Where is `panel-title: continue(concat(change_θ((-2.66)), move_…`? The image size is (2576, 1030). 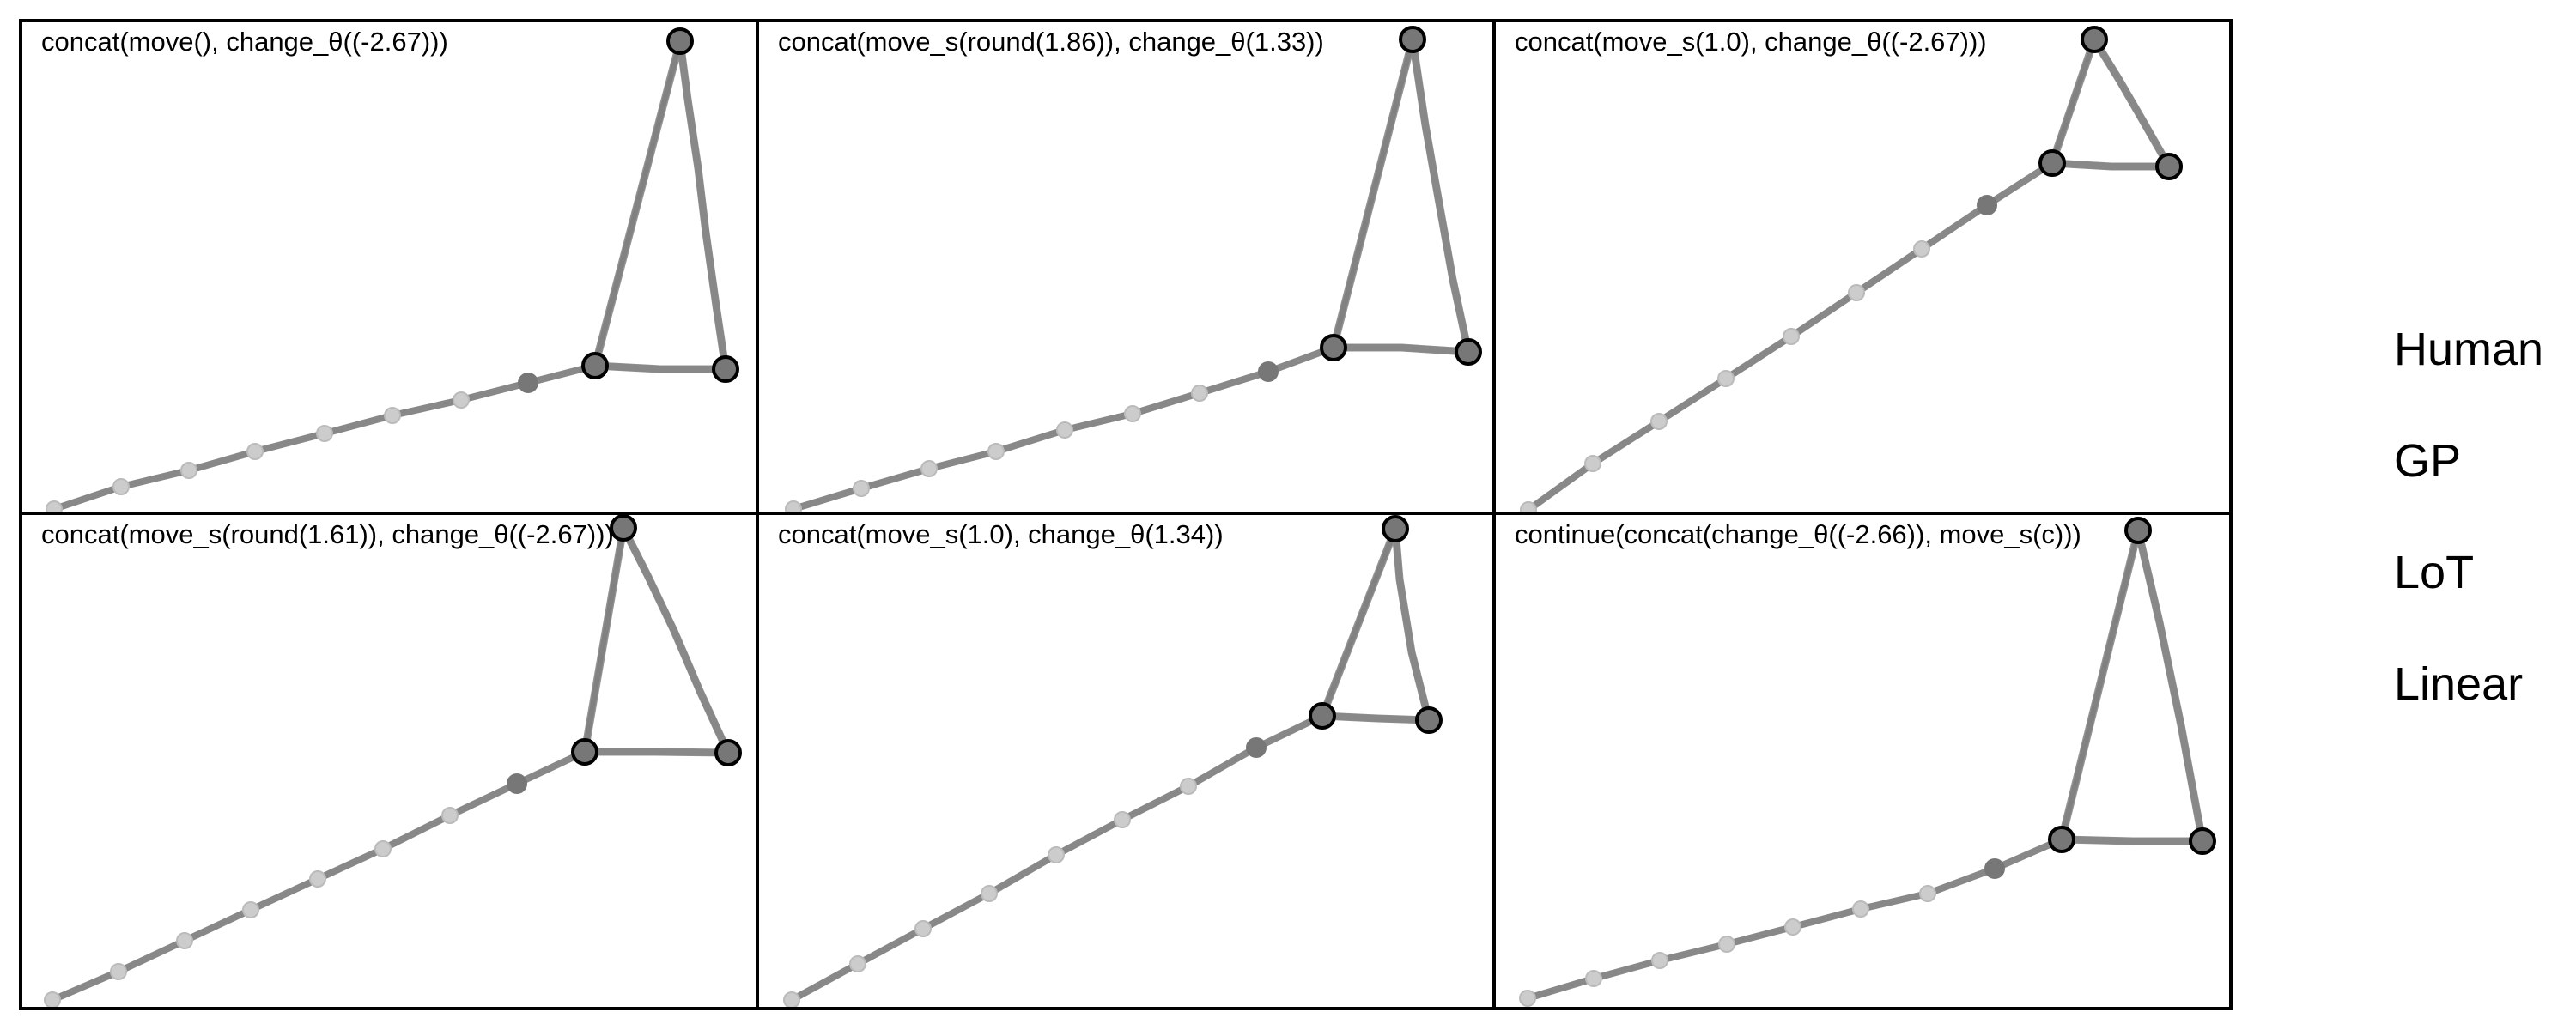
panel-title: continue(concat(change_θ((-2.66)), move_… is located at coordinates (1798, 534).